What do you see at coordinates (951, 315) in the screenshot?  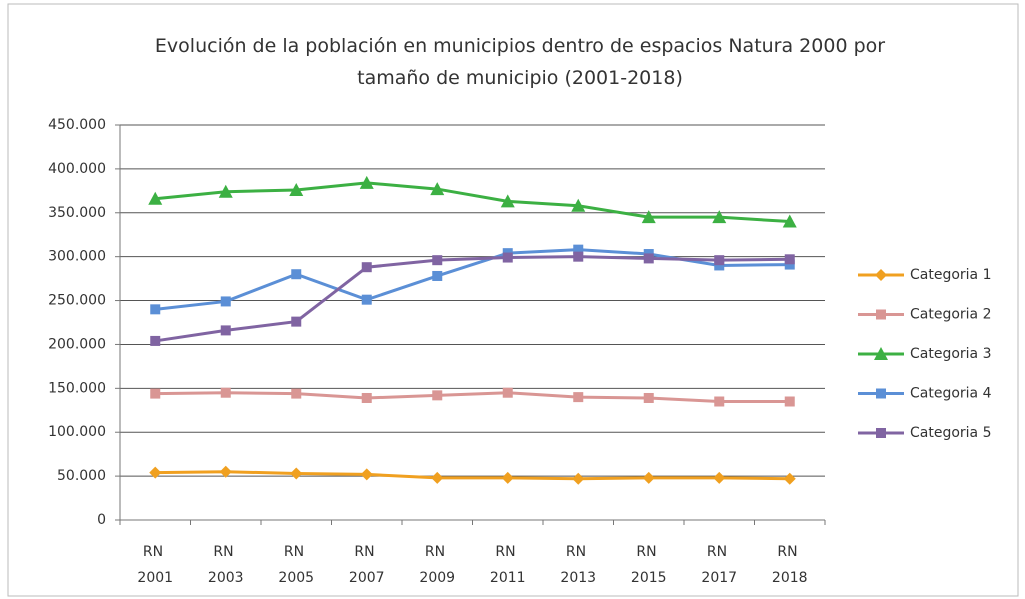 I see `legend-label: Categoria 2` at bounding box center [951, 315].